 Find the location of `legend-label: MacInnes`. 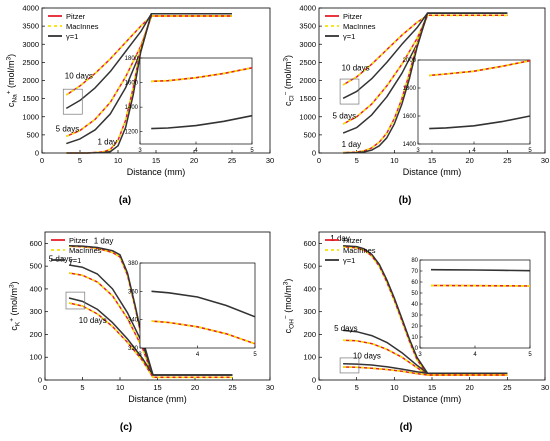

legend-label: MacInnes is located at coordinates (359, 26).